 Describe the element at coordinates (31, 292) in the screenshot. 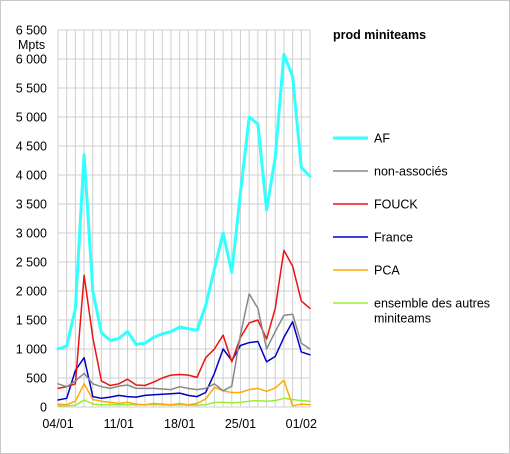

I see `y-tick-label: 2 000` at that location.